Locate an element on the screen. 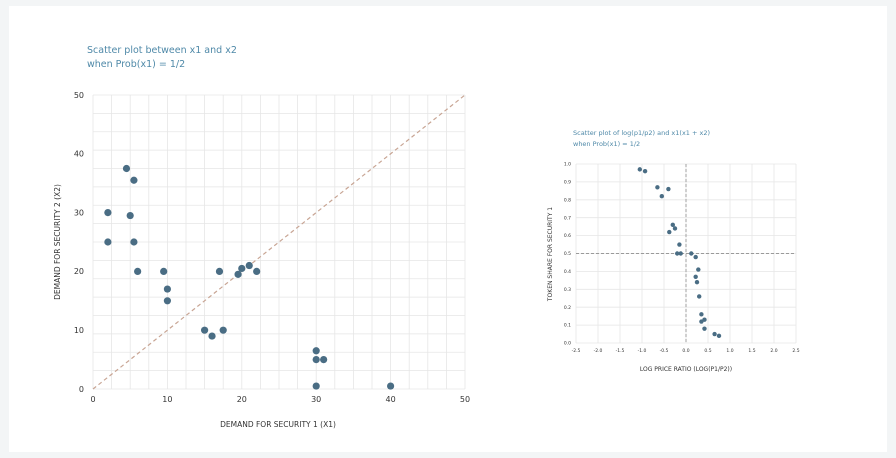 This screenshot has height=458, width=896. chart-right-y-ticks: 0.0 0.1 0.2 0.3 0.4 0.5 0.6 0.7 0.8 0.9 1.0 is located at coordinates (567, 254).